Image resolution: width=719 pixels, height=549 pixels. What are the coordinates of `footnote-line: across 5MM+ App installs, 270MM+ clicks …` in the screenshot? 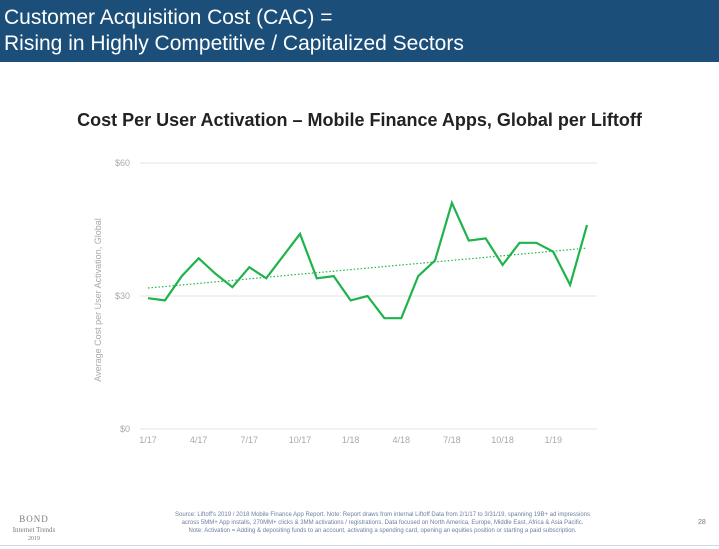 It's located at (382, 523).